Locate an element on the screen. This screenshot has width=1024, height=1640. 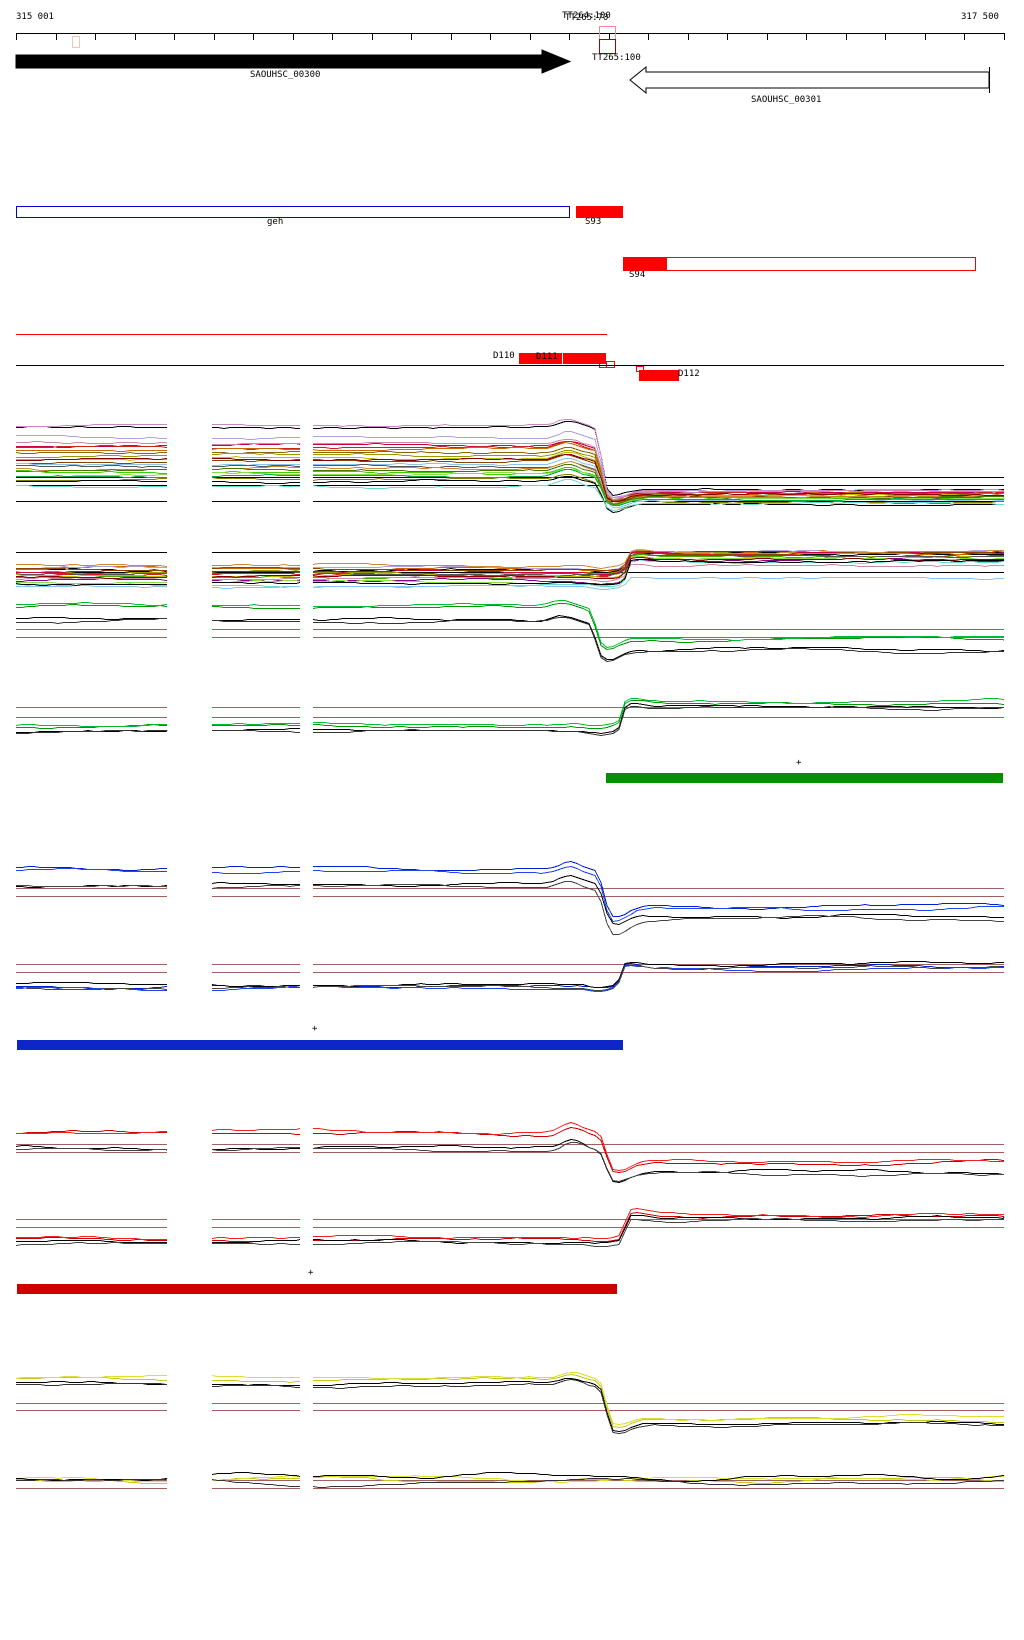
d112-label: D112 is located at coordinates (689, 374).